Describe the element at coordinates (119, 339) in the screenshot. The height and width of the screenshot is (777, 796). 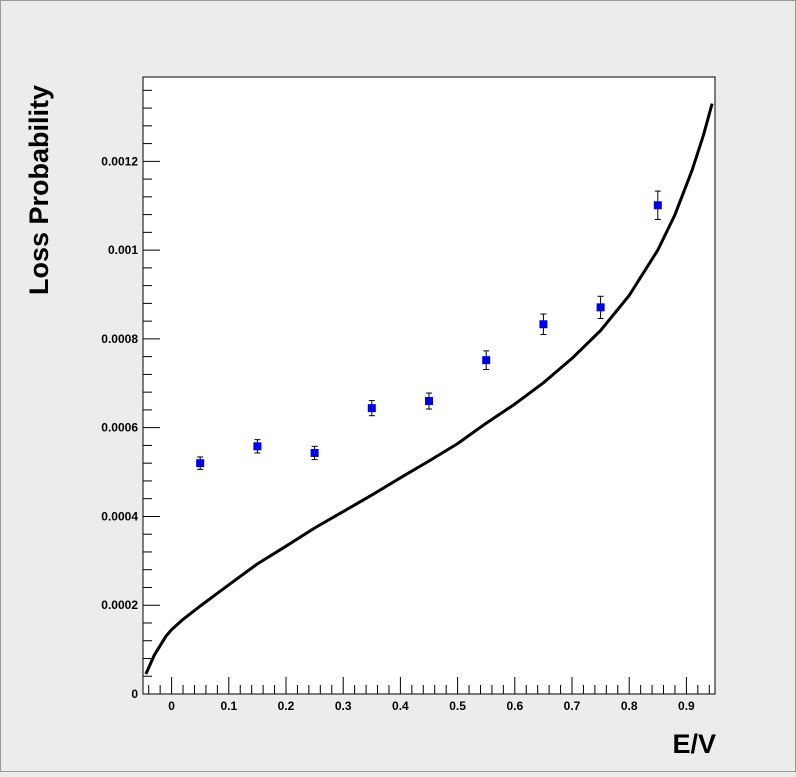
I see `y-tick-label: 0.0008` at that location.